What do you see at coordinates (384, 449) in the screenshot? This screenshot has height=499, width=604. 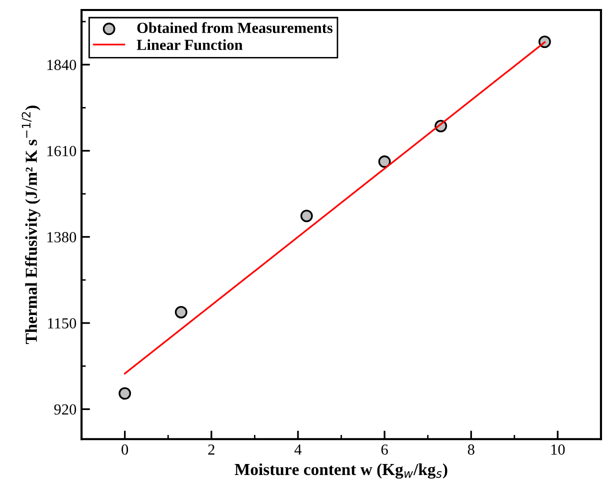 I see `x-tick-label: 6` at bounding box center [384, 449].